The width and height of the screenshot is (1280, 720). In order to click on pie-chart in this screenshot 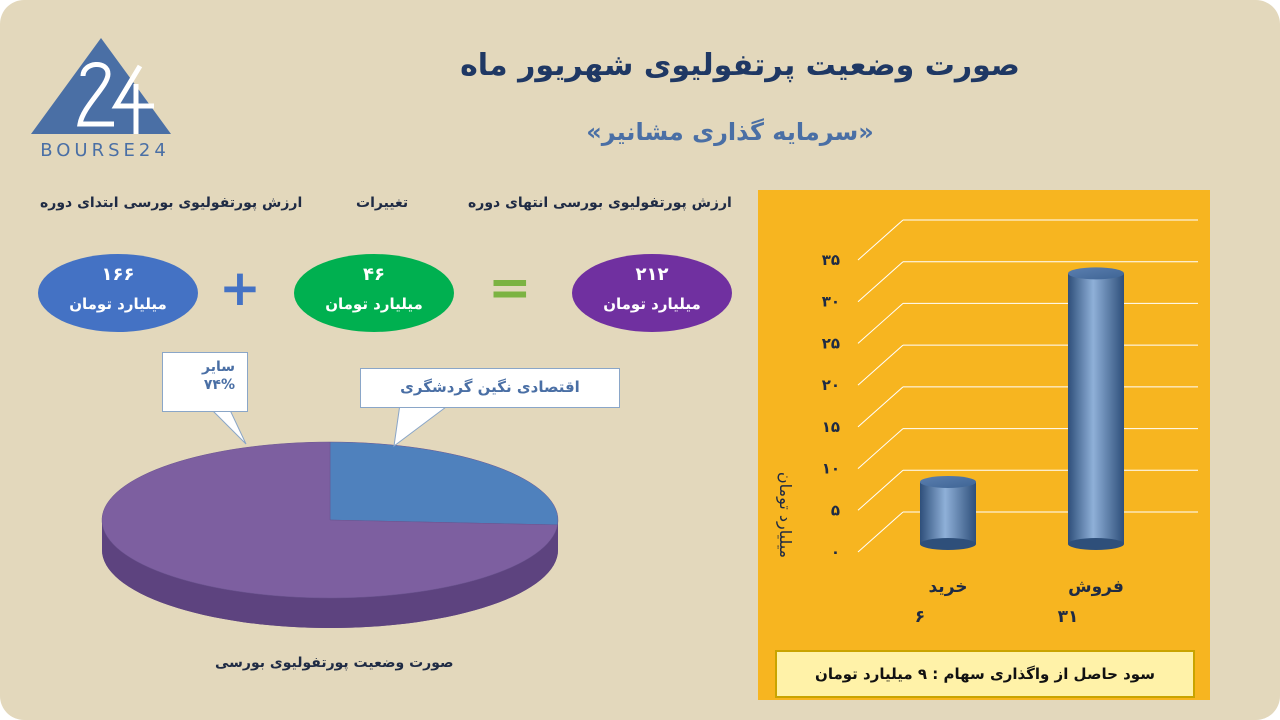, I will do `click(330, 534)`.